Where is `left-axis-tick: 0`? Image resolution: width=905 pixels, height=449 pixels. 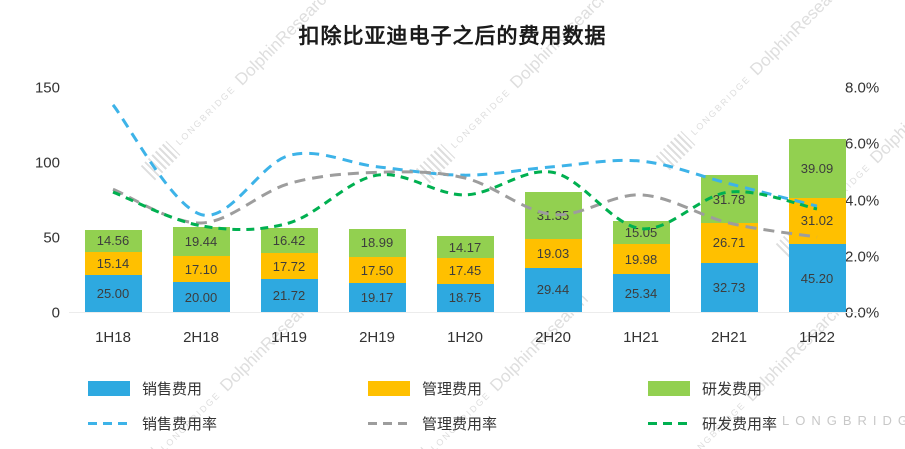 left-axis-tick: 0 is located at coordinates (55, 313).